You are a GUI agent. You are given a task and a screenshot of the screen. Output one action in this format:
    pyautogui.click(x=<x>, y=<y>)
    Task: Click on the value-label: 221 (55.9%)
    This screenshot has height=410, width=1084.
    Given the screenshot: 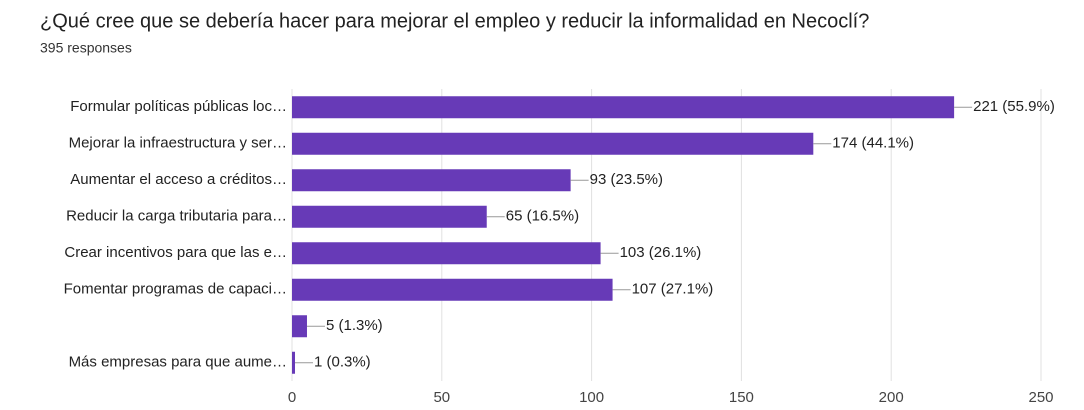 What is the action you would take?
    pyautogui.click(x=1014, y=106)
    